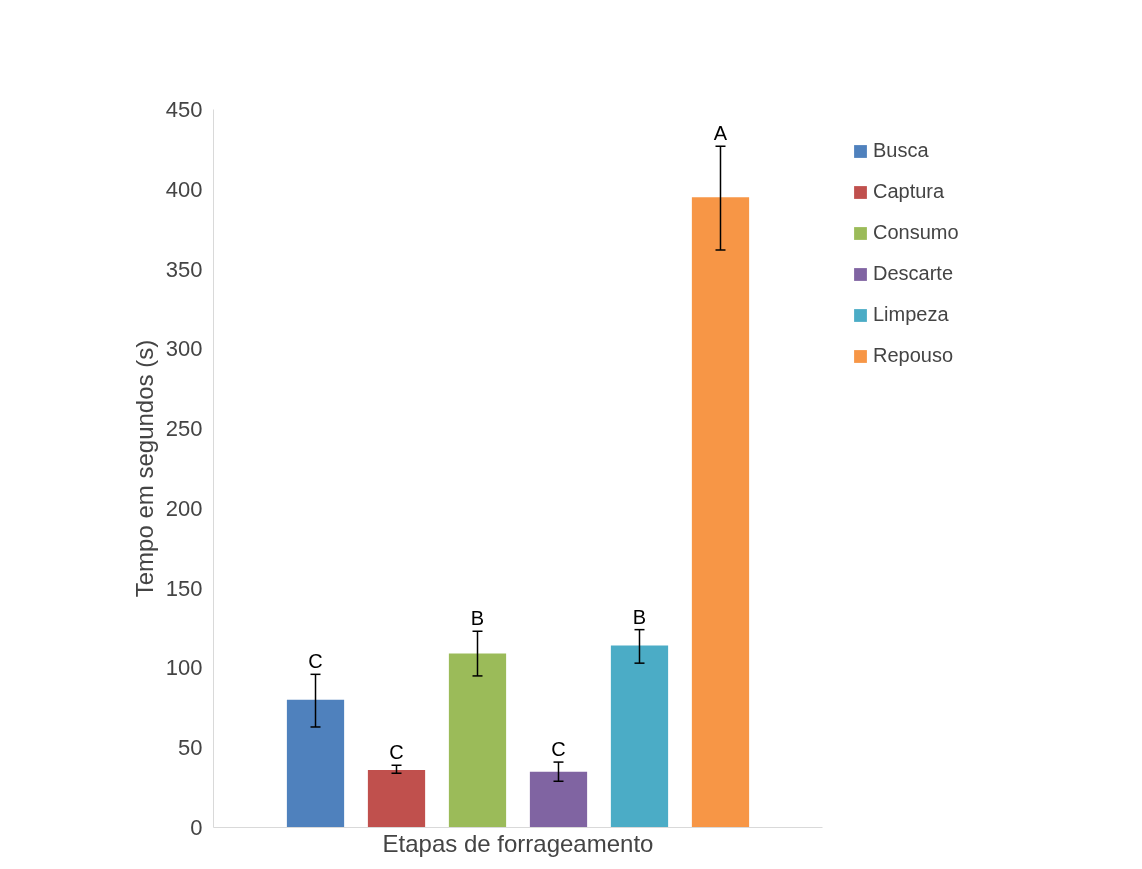 The height and width of the screenshot is (869, 1142). I want to click on y-tick-label: 400, so click(184, 189).